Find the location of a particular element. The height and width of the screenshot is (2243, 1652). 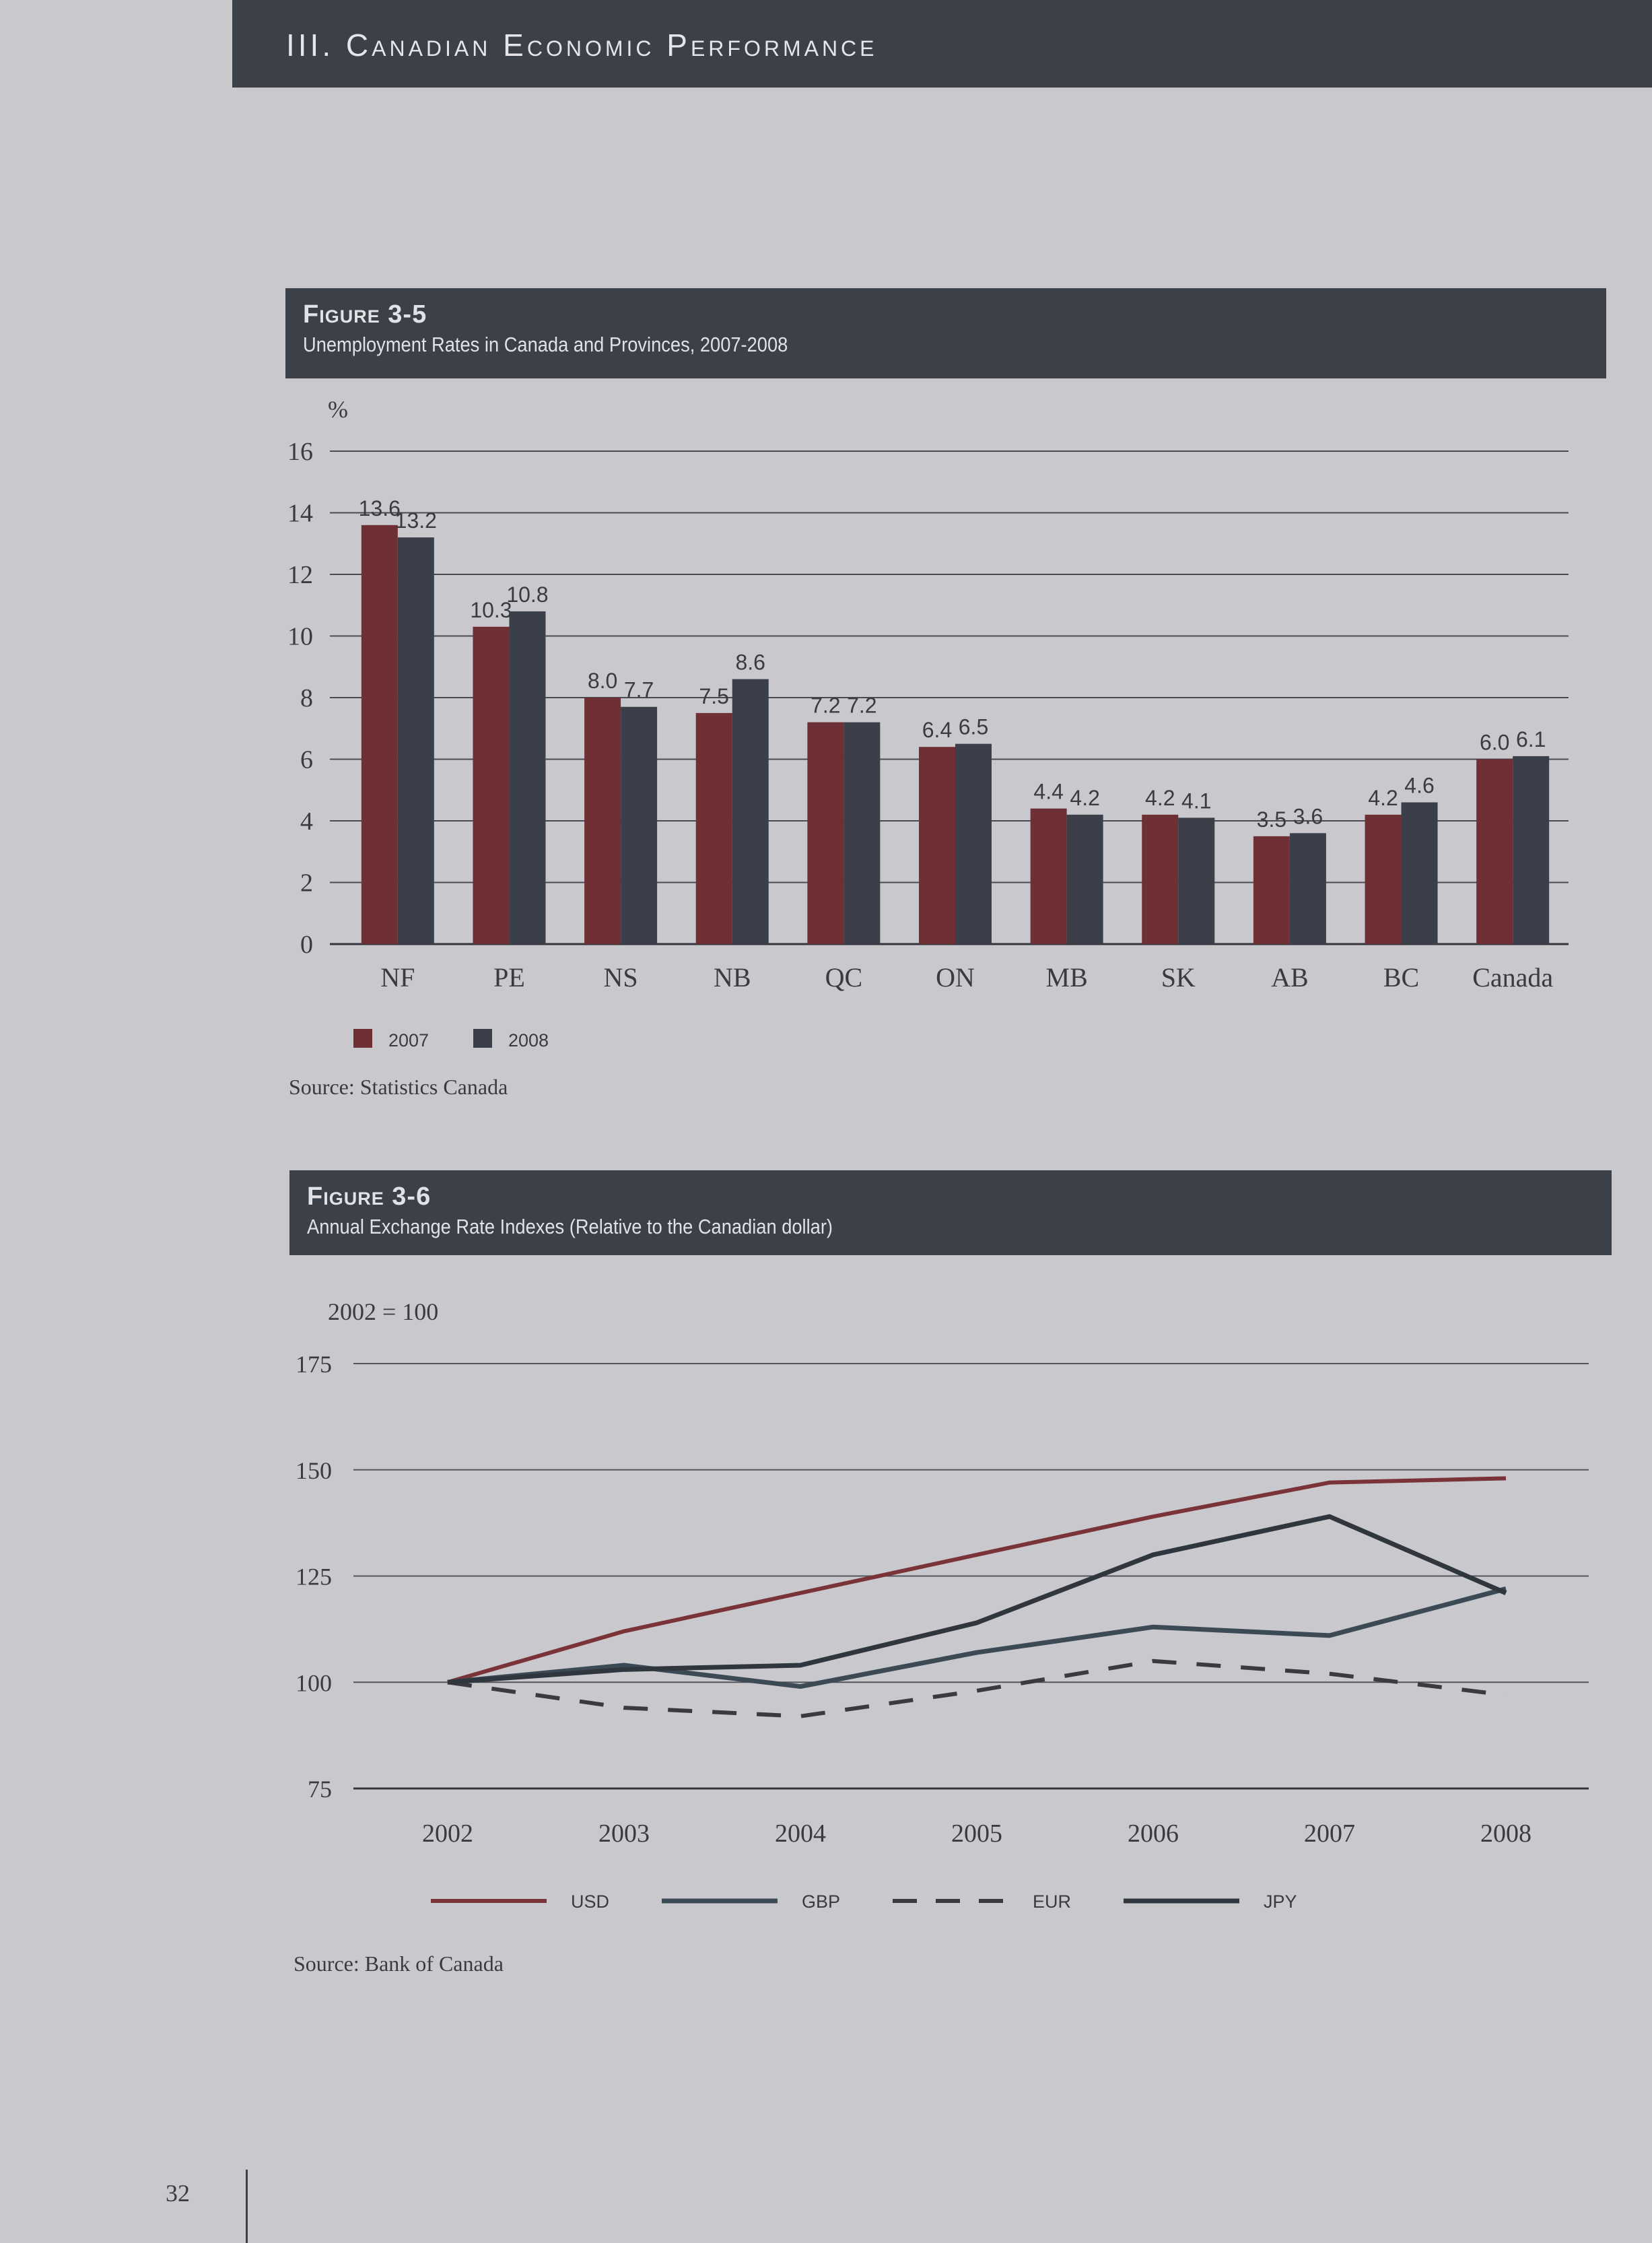

line-x-tick-label: 2002 is located at coordinates (447, 1834).